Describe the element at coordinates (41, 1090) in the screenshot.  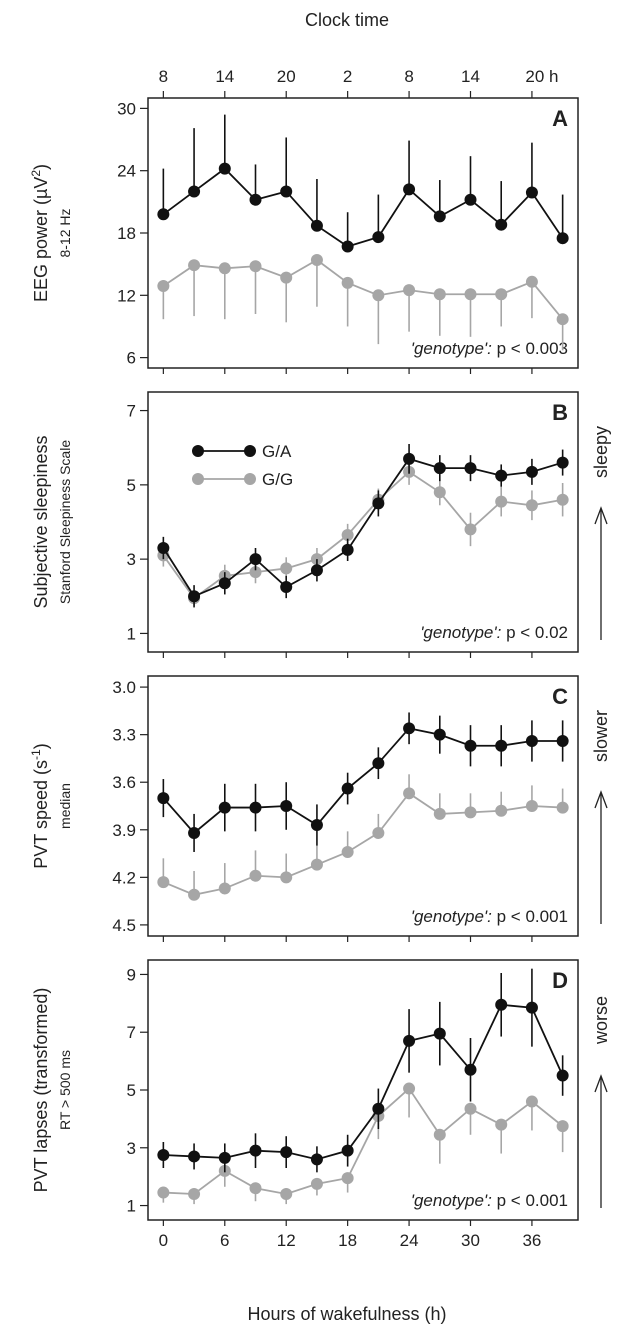
I see `y-axis-label: PVT lapses (transformed)` at that location.